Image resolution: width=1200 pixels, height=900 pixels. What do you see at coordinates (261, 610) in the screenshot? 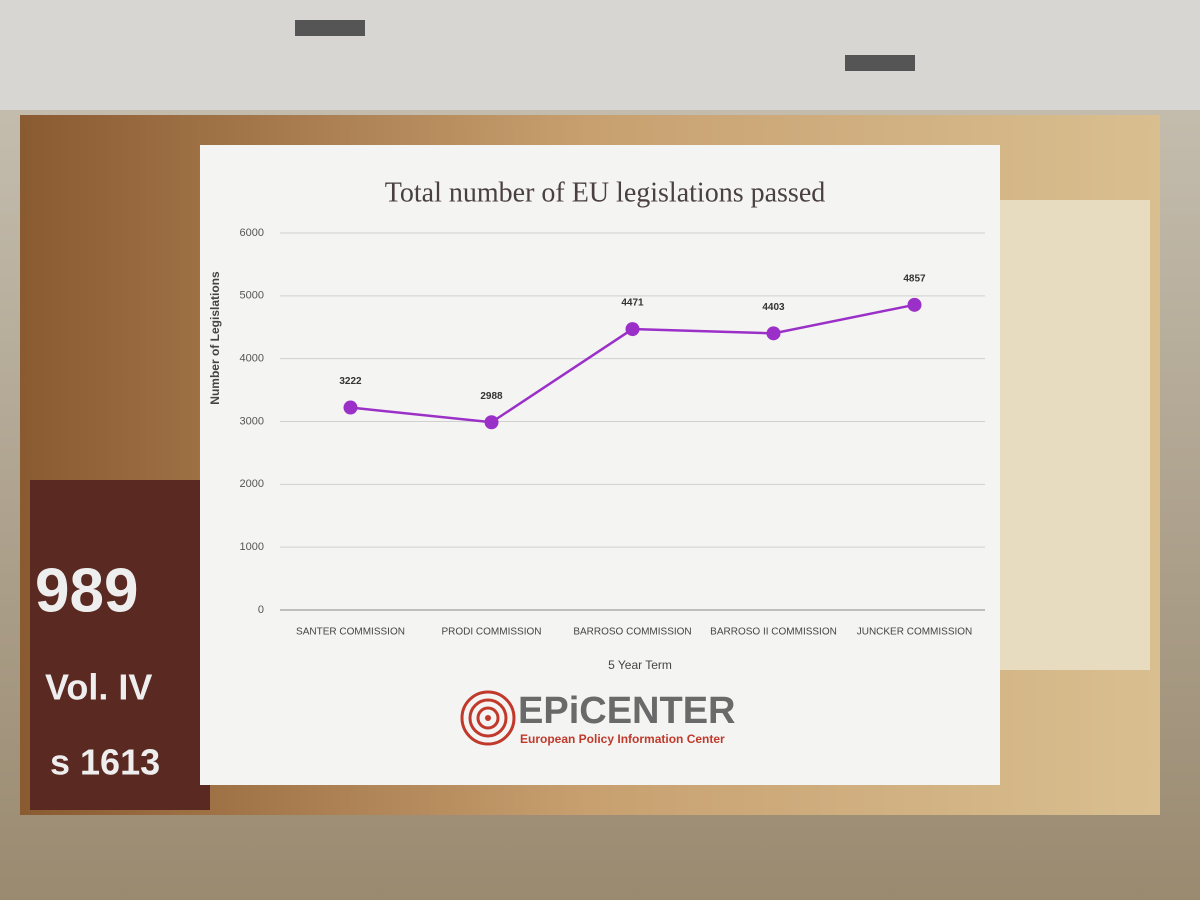
I see `y-tick-label: 0` at bounding box center [261, 610].